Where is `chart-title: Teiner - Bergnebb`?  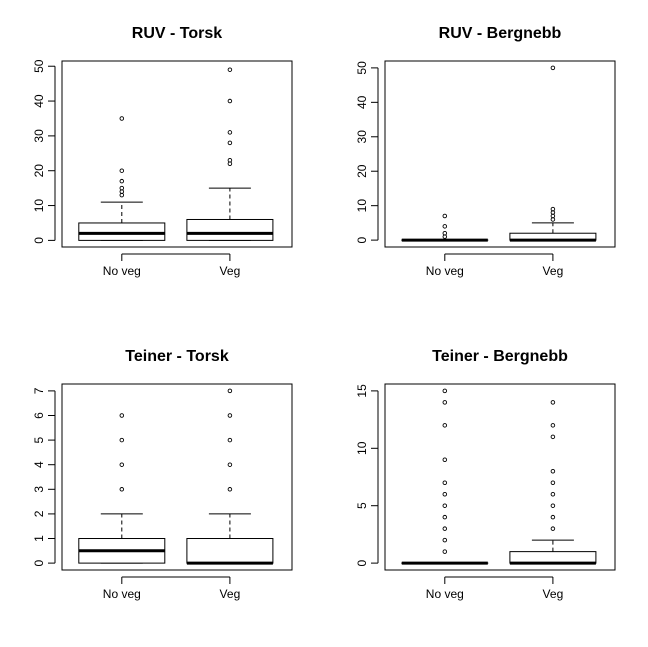
chart-title: Teiner - Bergnebb is located at coordinates (500, 356).